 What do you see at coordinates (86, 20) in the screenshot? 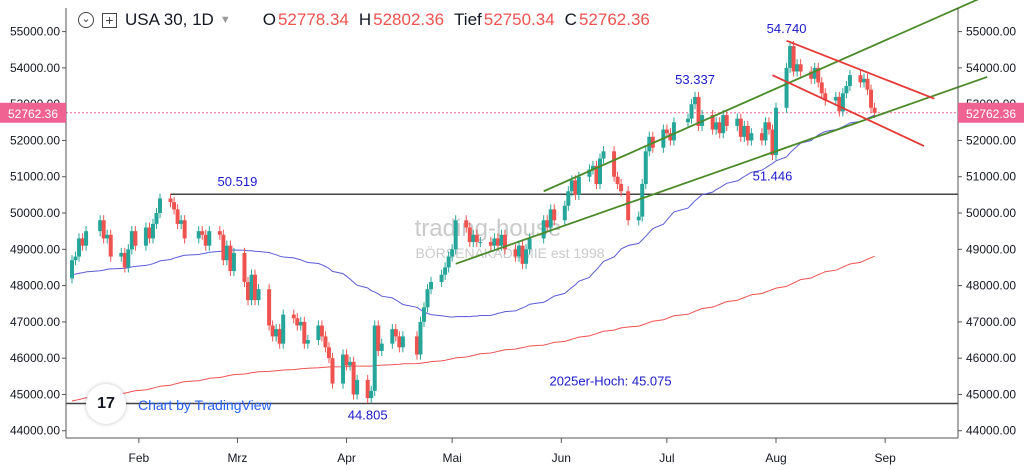
I see `collapse-icon: ⌄` at bounding box center [86, 20].